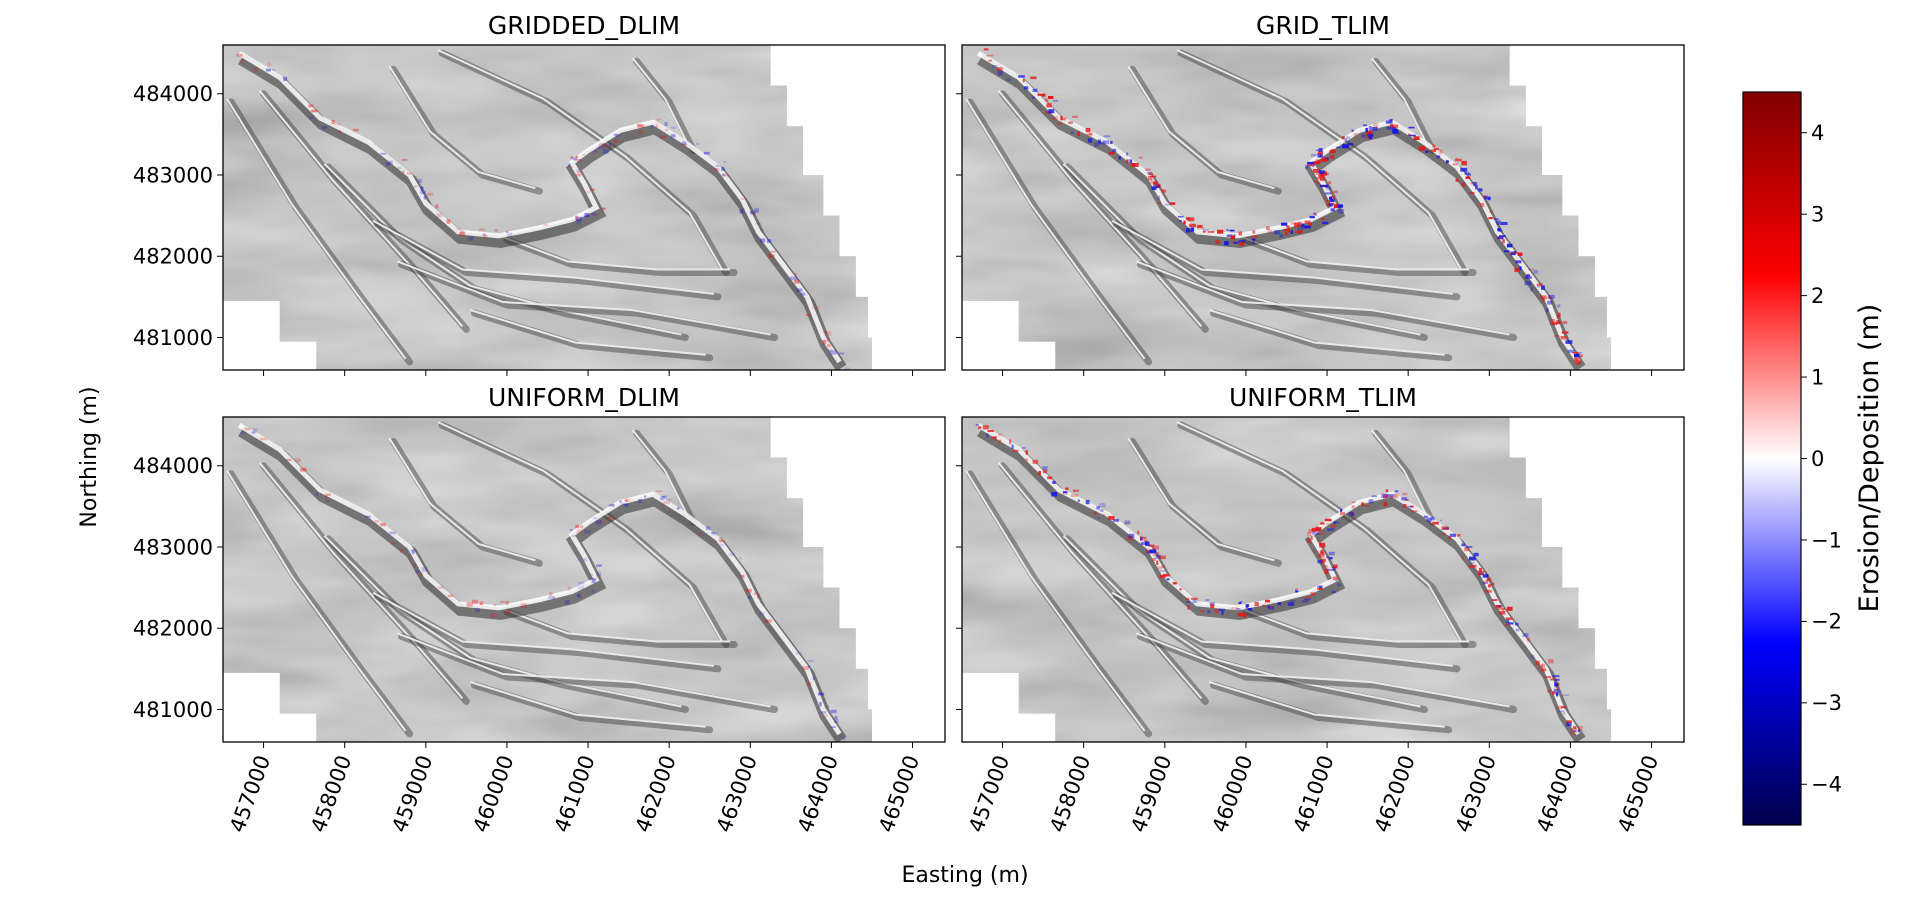 This screenshot has height=911, width=1920. I want to click on colorbar-tick-label: −4, so click(1826, 785).